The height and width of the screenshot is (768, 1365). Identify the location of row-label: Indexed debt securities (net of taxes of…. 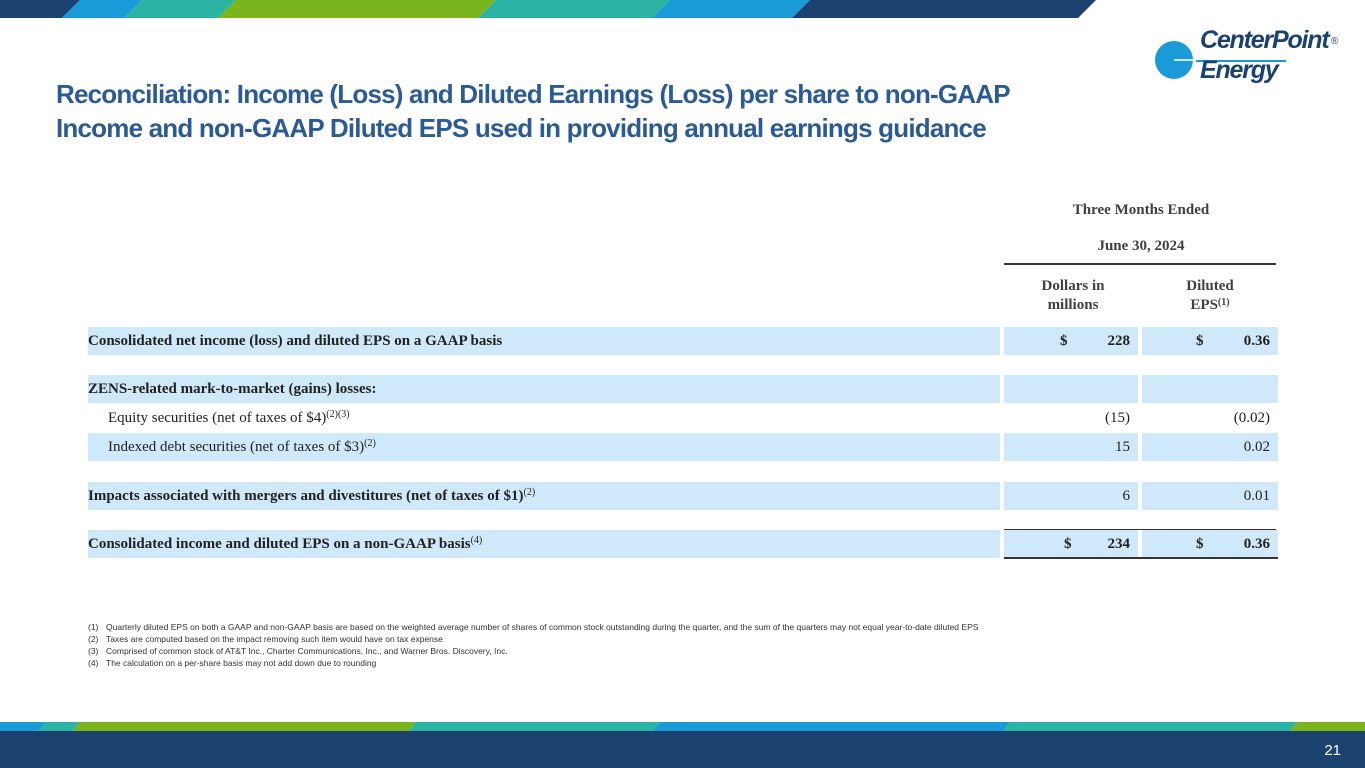
(544, 447).